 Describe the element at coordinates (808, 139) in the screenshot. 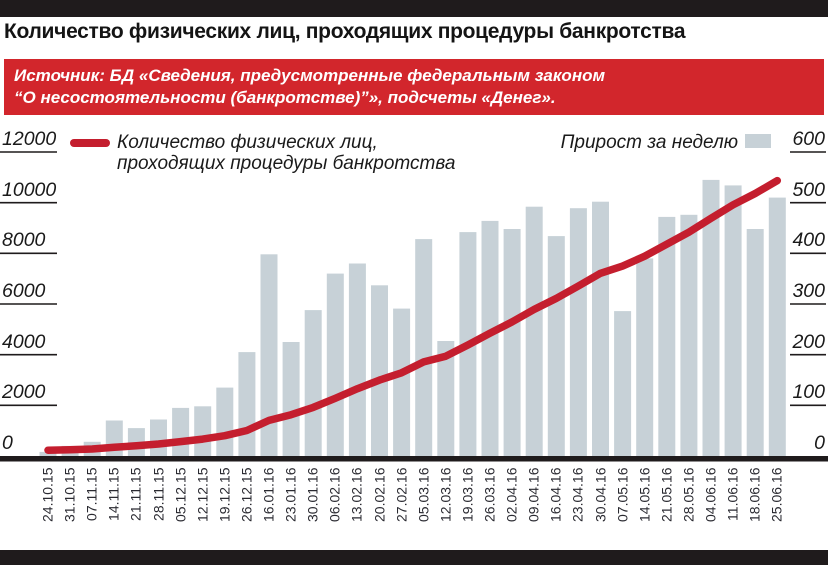

I see `right-axis-tick-label: 600` at that location.